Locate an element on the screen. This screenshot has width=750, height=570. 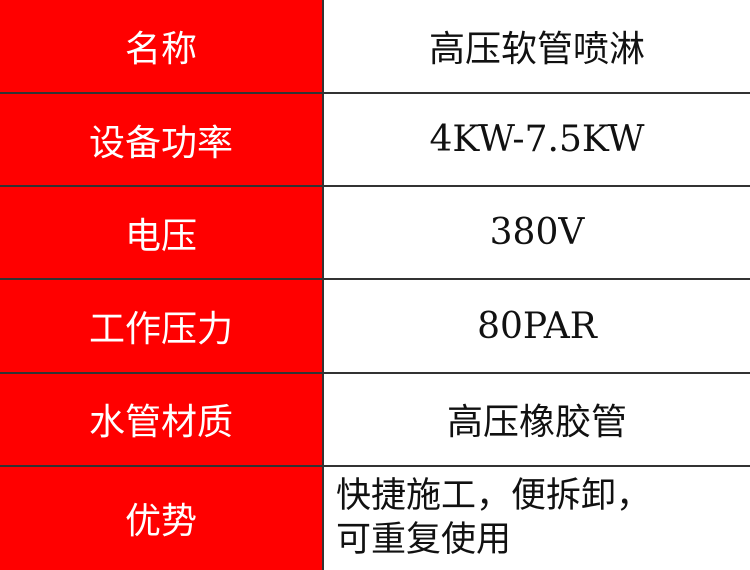
row-value: 高压软管喷淋 is located at coordinates (536, 47).